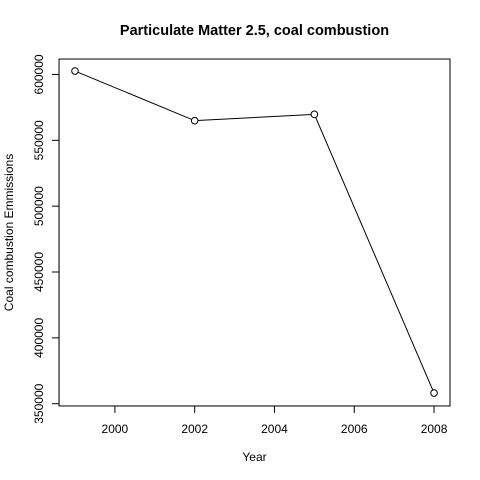 The width and height of the screenshot is (480, 480). Describe the element at coordinates (274, 429) in the screenshot. I see `x-tick-label: 2004` at that location.